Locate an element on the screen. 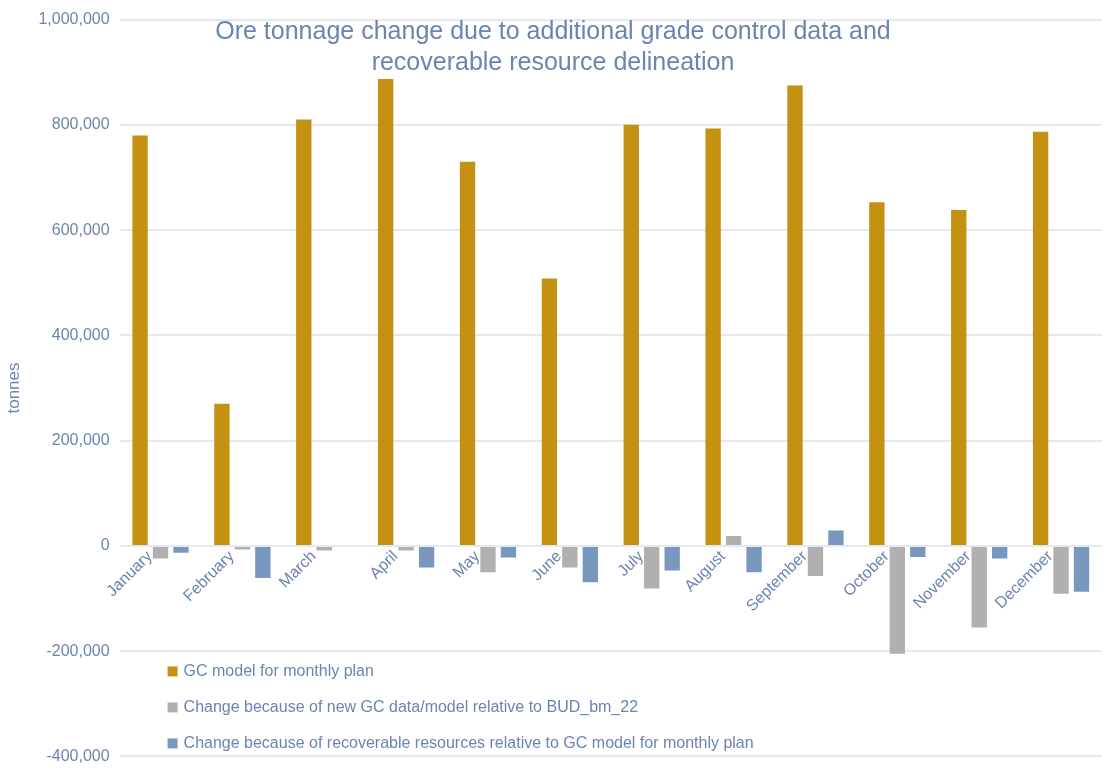  legend-label: Change because of recoverable resources relative to GC model for monthly plan is located at coordinates (468, 742).